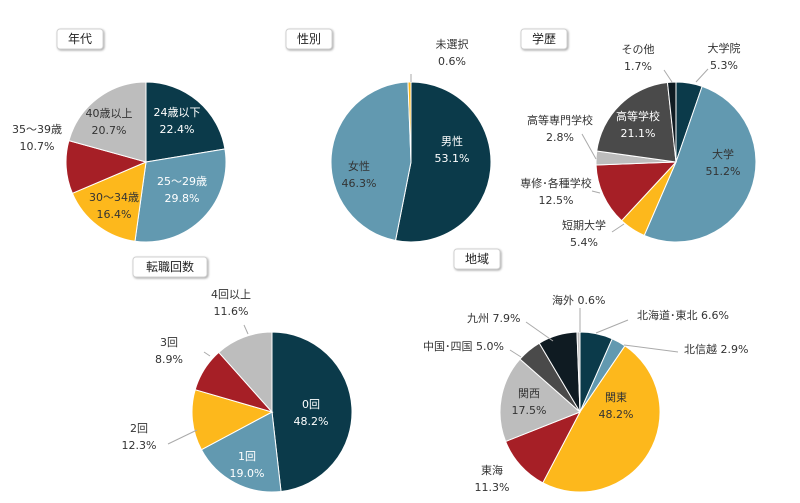 The height and width of the screenshot is (503, 800). Describe the element at coordinates (452, 141) in the screenshot. I see `slice-name: 男性` at that location.